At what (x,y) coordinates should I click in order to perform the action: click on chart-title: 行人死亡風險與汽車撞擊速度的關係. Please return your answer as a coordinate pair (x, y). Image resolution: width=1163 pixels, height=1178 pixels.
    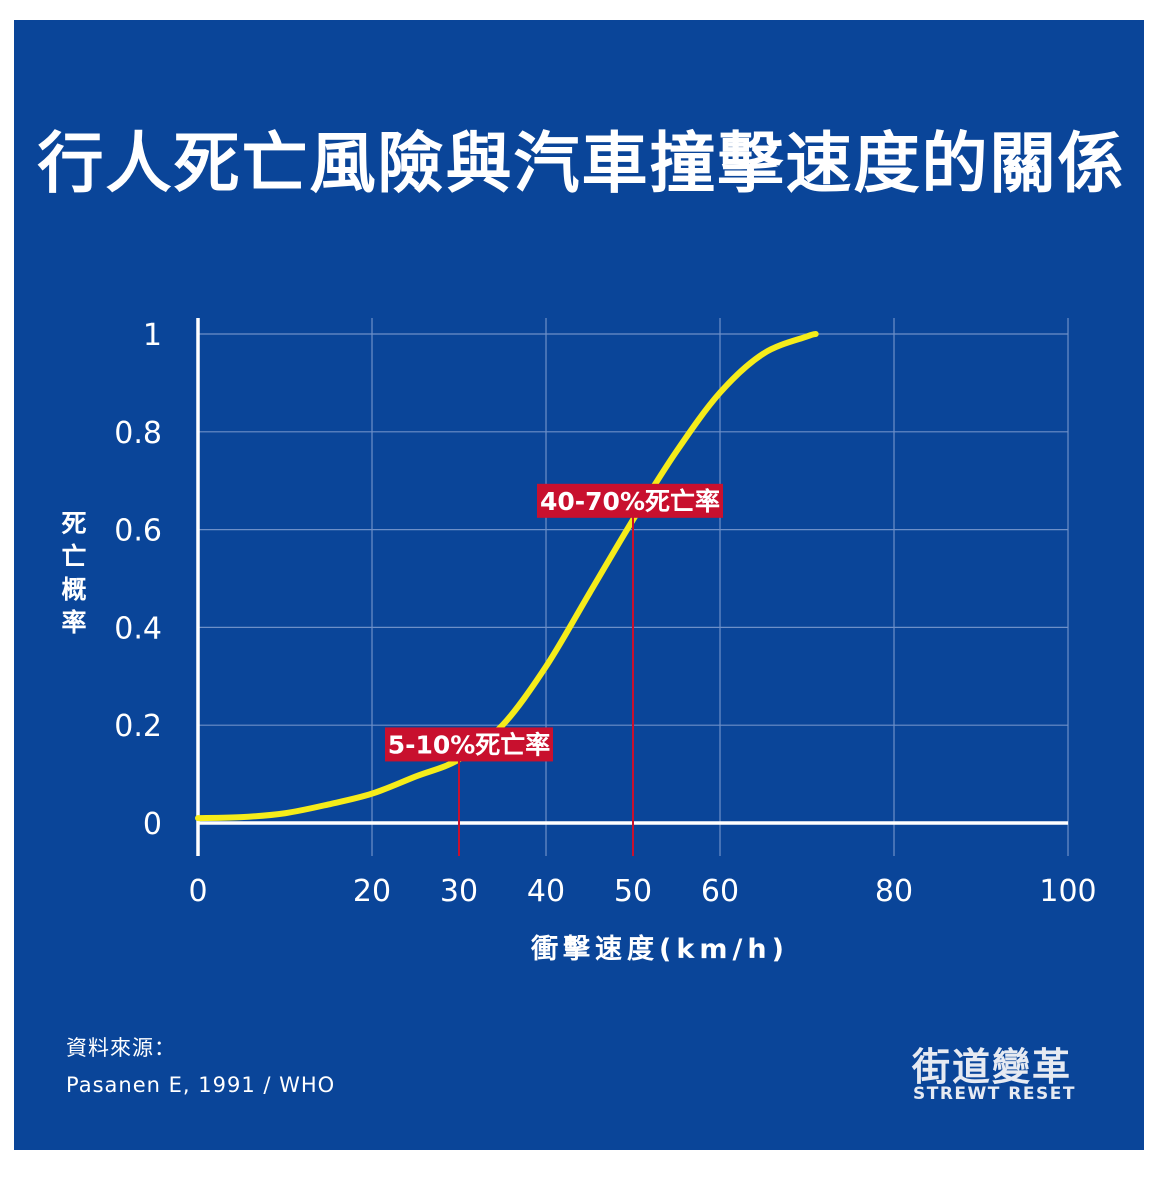
    Looking at the image, I should click on (581, 163).